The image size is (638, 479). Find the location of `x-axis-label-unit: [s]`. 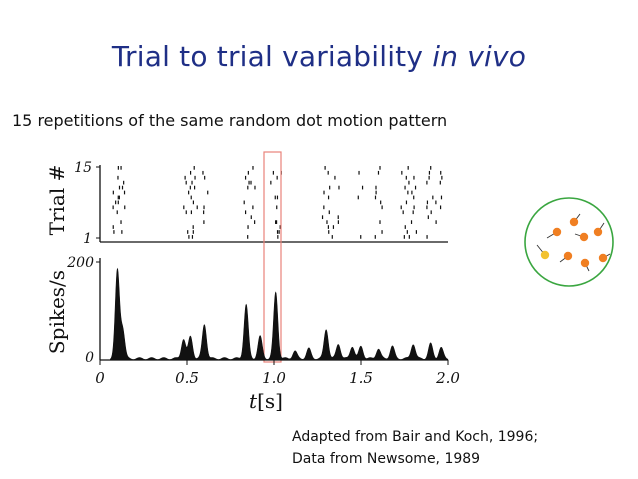

x-axis-label-unit: [s] is located at coordinates (270, 401).